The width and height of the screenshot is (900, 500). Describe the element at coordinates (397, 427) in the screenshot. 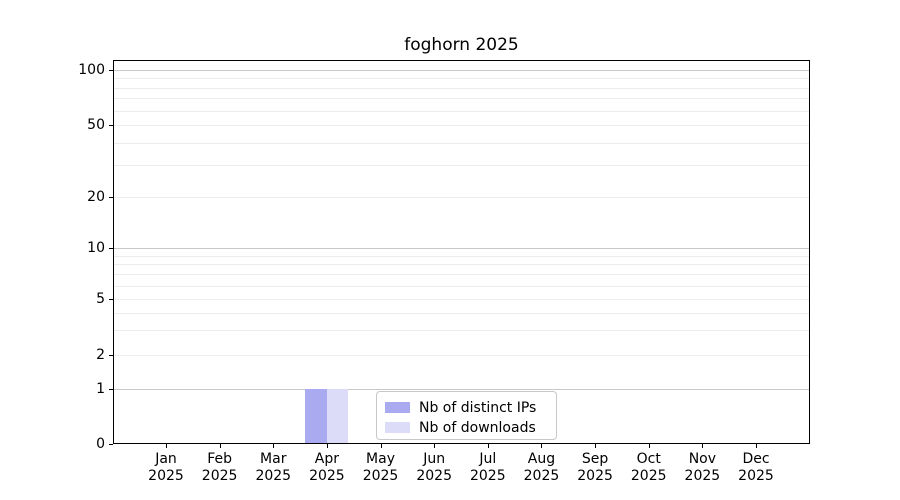

I see `legend-swatch-downloads` at that location.